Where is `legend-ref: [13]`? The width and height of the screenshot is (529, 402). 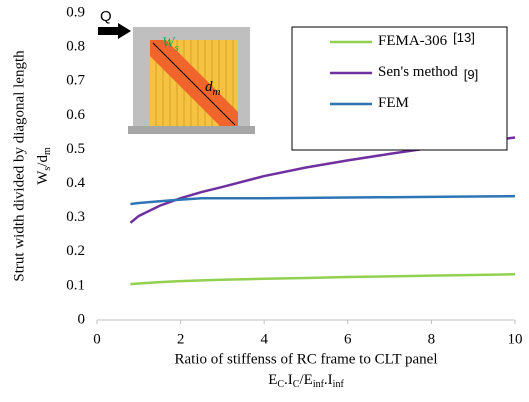 legend-ref: [13] is located at coordinates (464, 37).